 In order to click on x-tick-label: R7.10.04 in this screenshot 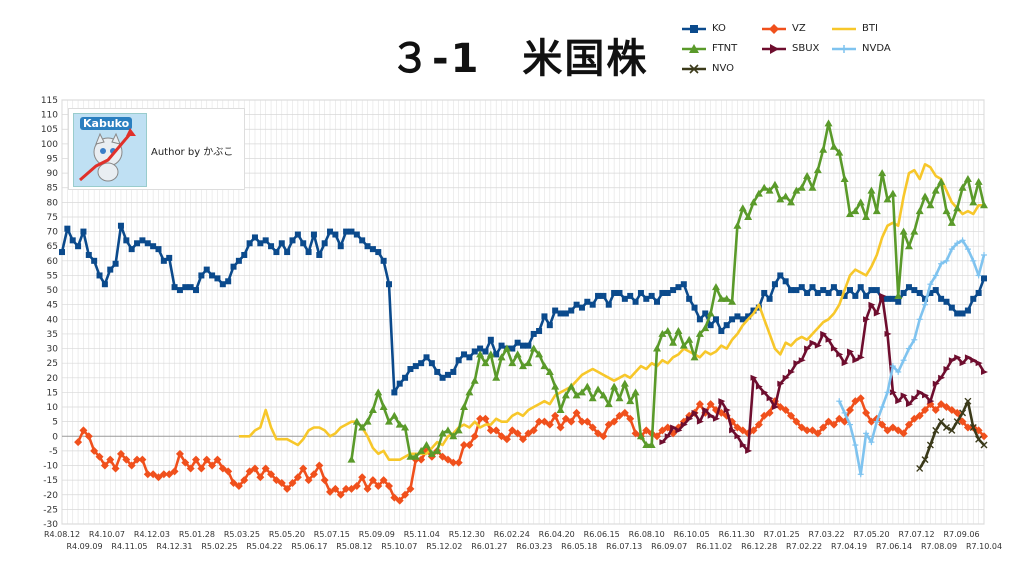, I will do `click(984, 546)`.